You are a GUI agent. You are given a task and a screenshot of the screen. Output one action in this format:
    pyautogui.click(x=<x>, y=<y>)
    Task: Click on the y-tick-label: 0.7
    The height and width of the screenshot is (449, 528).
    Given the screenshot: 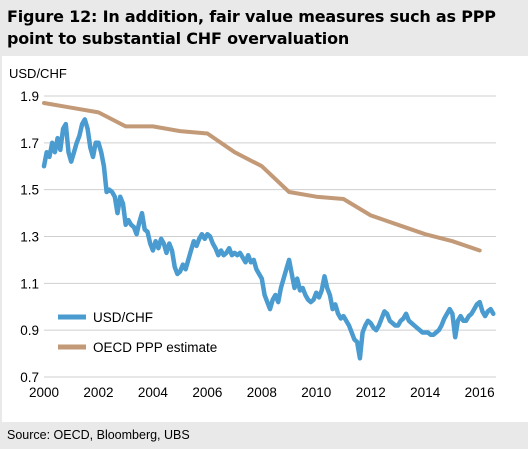 What is the action you would take?
    pyautogui.click(x=29, y=377)
    